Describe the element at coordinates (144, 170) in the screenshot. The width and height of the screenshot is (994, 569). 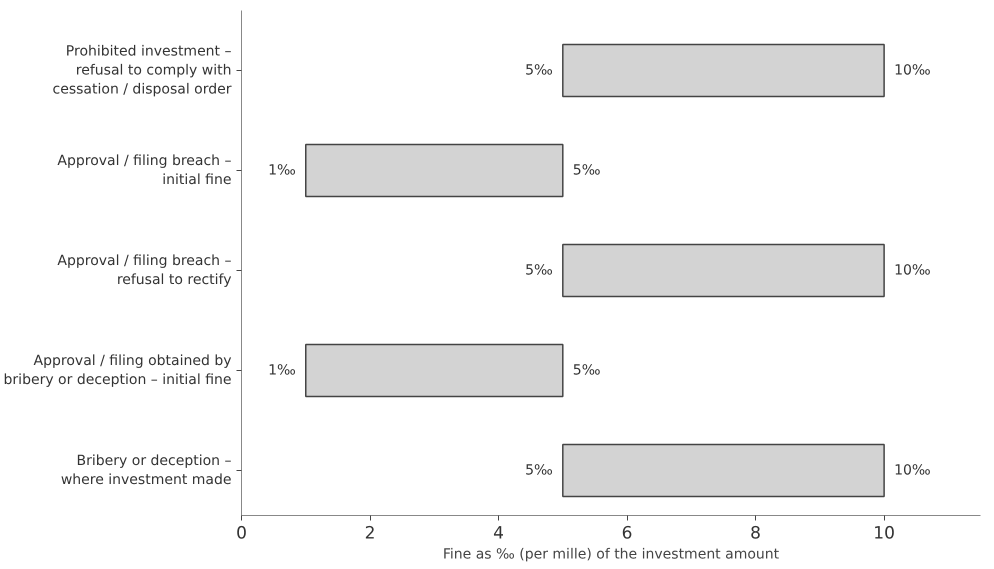
I see `y-tick-label: Approval / filing breach – initial fine` at that location.